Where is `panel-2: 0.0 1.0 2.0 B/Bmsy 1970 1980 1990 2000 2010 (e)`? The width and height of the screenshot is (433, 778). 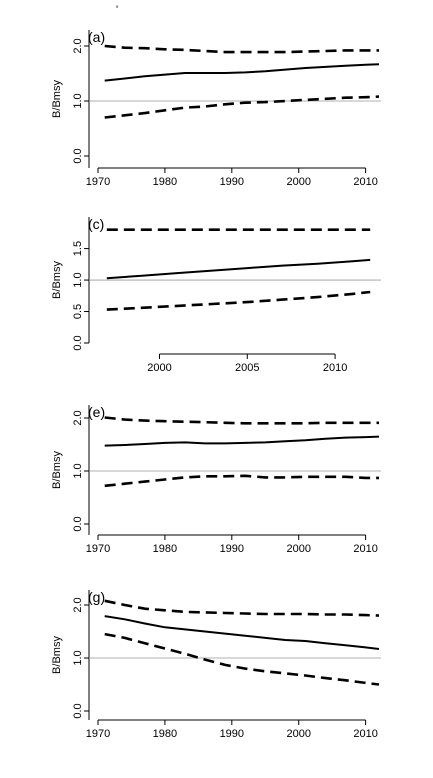 panel-2: 0.0 1.0 2.0 B/Bmsy 1970 1980 1990 2000 2010 (e) is located at coordinates (216, 479).